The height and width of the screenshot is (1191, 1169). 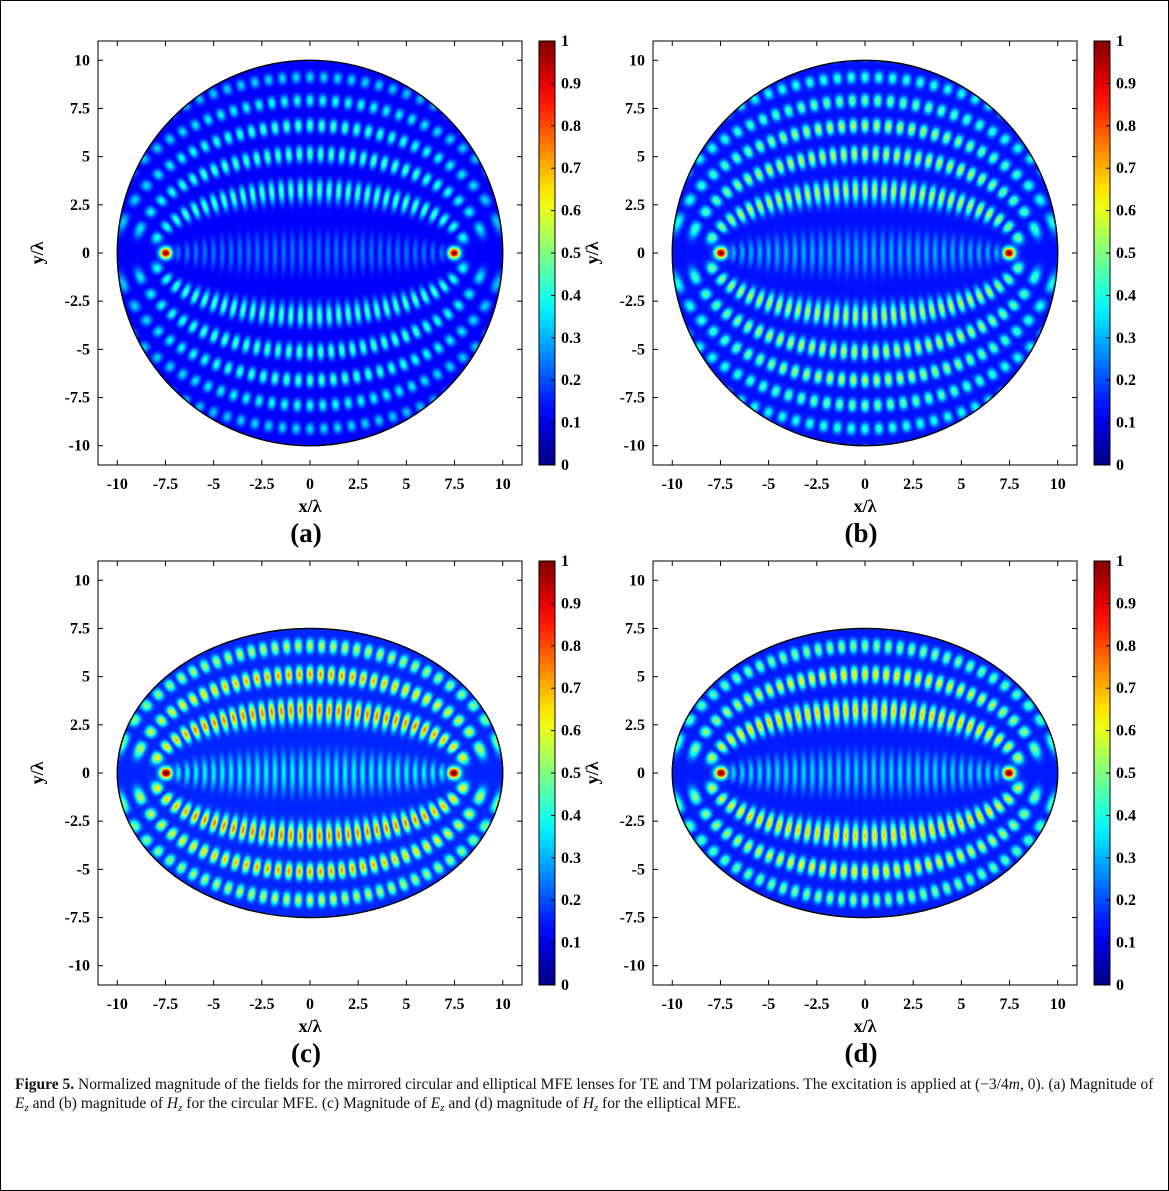 I want to click on y-tick-label: -2.5, so click(x=632, y=821).